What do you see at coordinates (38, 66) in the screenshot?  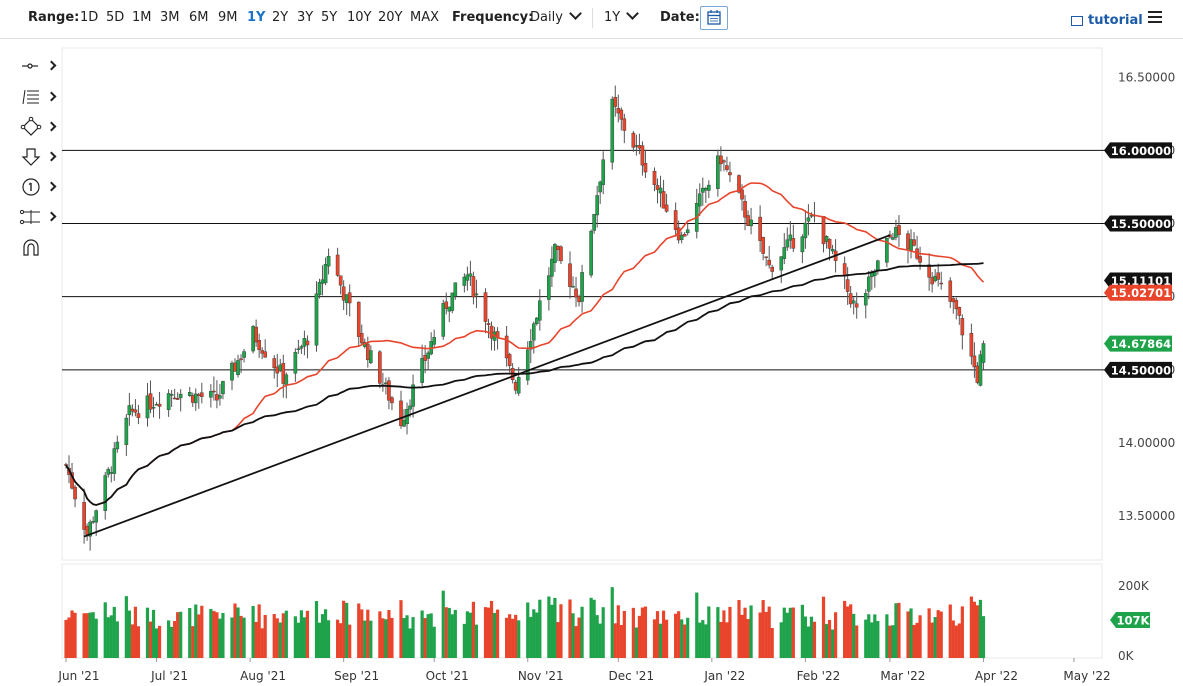 I see `tool-line` at bounding box center [38, 66].